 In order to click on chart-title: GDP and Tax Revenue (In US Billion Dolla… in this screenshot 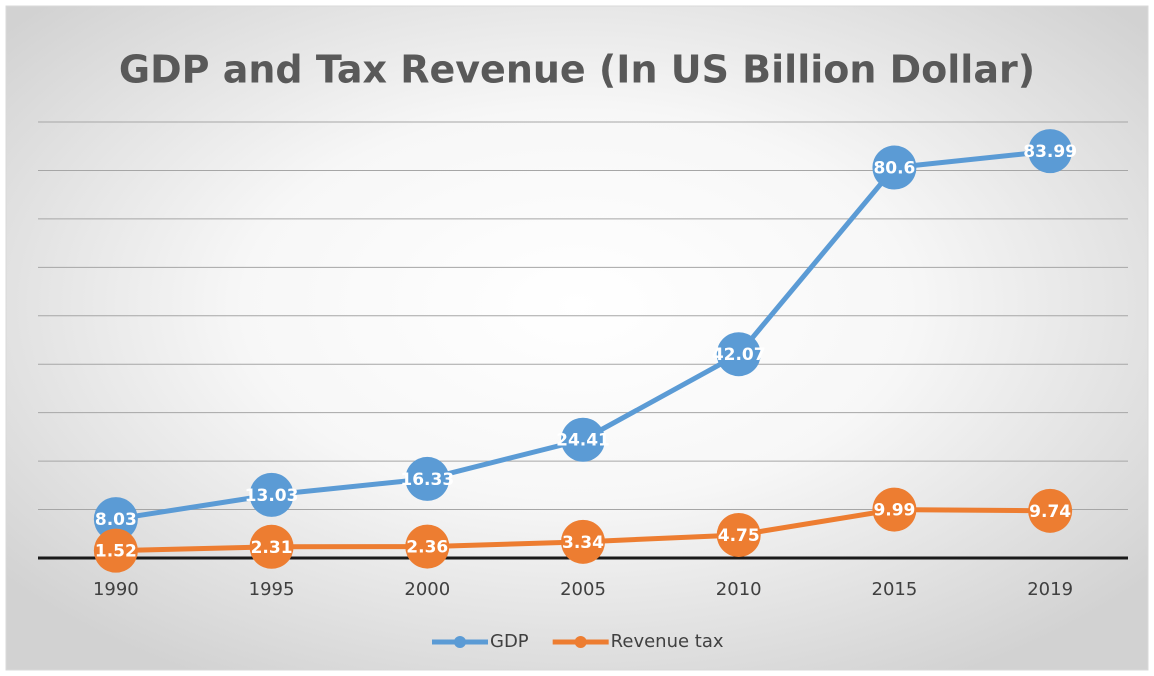, I will do `click(577, 70)`.